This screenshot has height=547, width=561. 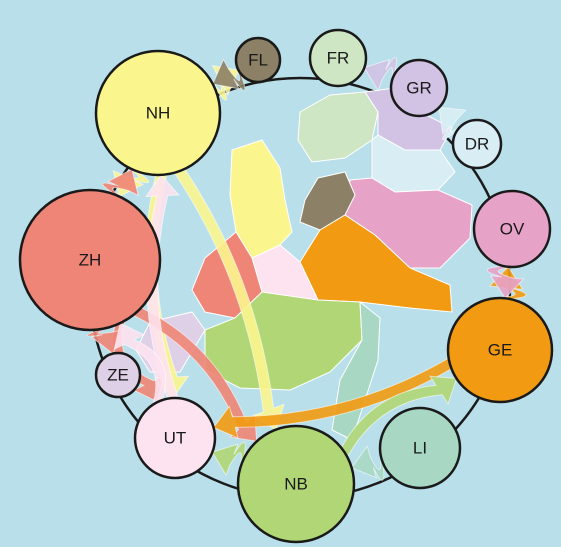 I want to click on flow-arrow-nb-to-ut, so click(x=228, y=459).